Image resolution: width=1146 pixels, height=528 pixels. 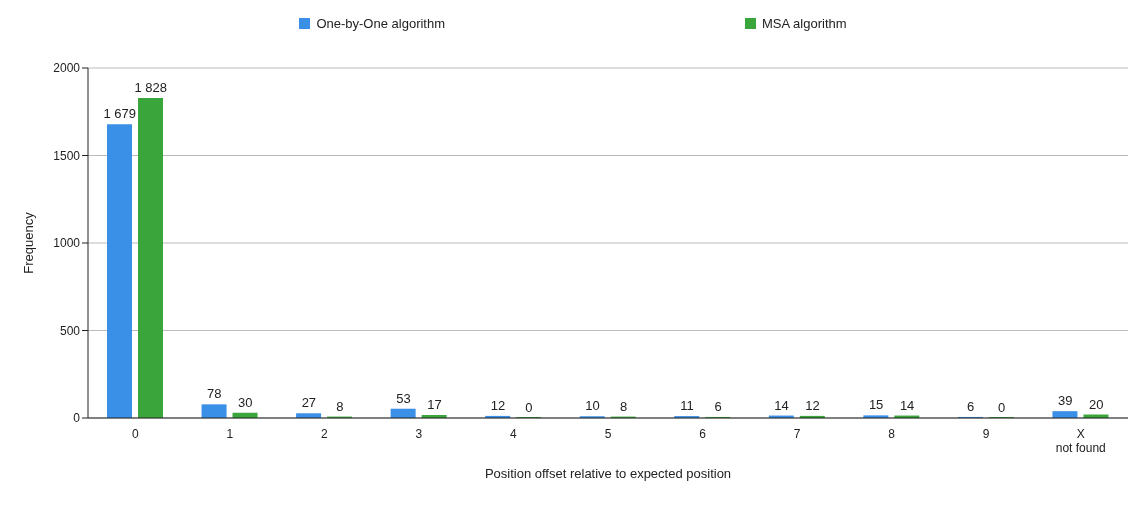 I want to click on y-tick-label: 500, so click(x=70, y=330).